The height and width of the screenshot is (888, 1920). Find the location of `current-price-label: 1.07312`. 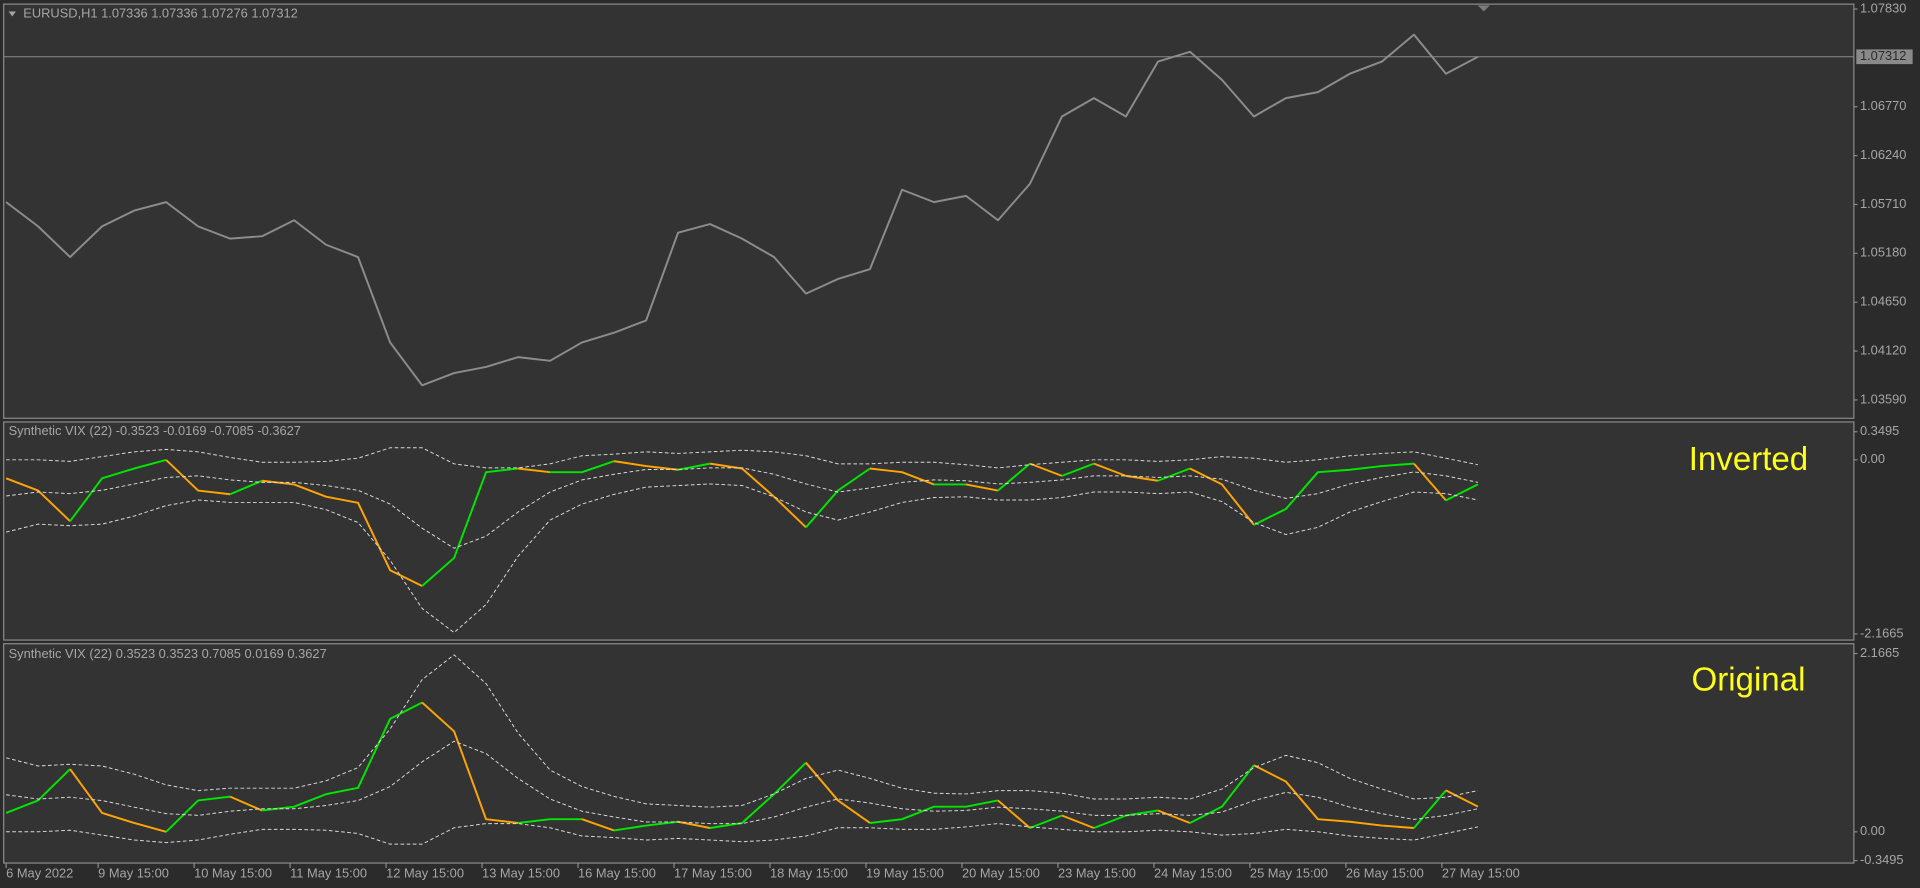

current-price-label: 1.07312 is located at coordinates (1883, 55).